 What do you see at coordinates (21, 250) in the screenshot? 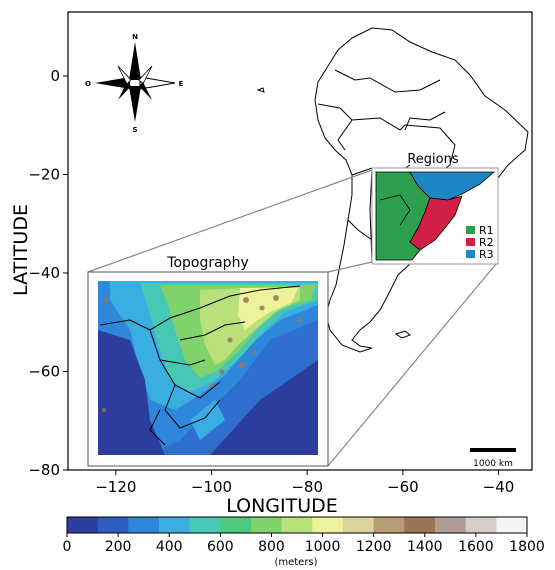
I see `y-axis-label: LATITUDE` at bounding box center [21, 250].